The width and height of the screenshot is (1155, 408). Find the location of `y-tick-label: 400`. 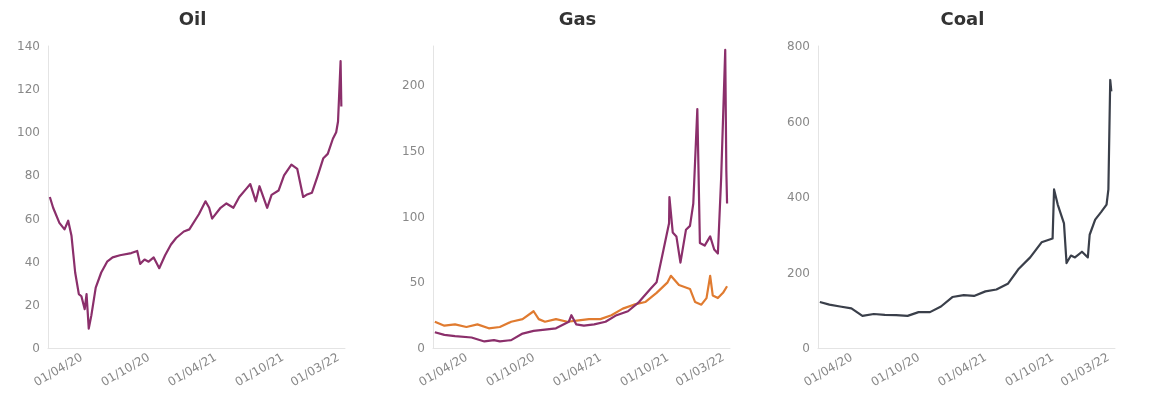

y-tick-label: 400 is located at coordinates (798, 197).